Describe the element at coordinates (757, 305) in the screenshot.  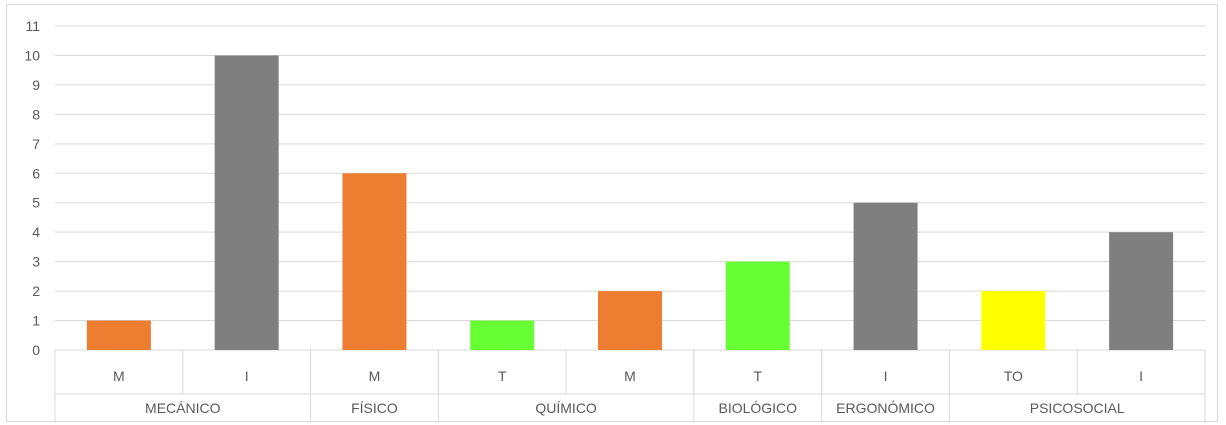
I see `bar-biológico-t` at that location.